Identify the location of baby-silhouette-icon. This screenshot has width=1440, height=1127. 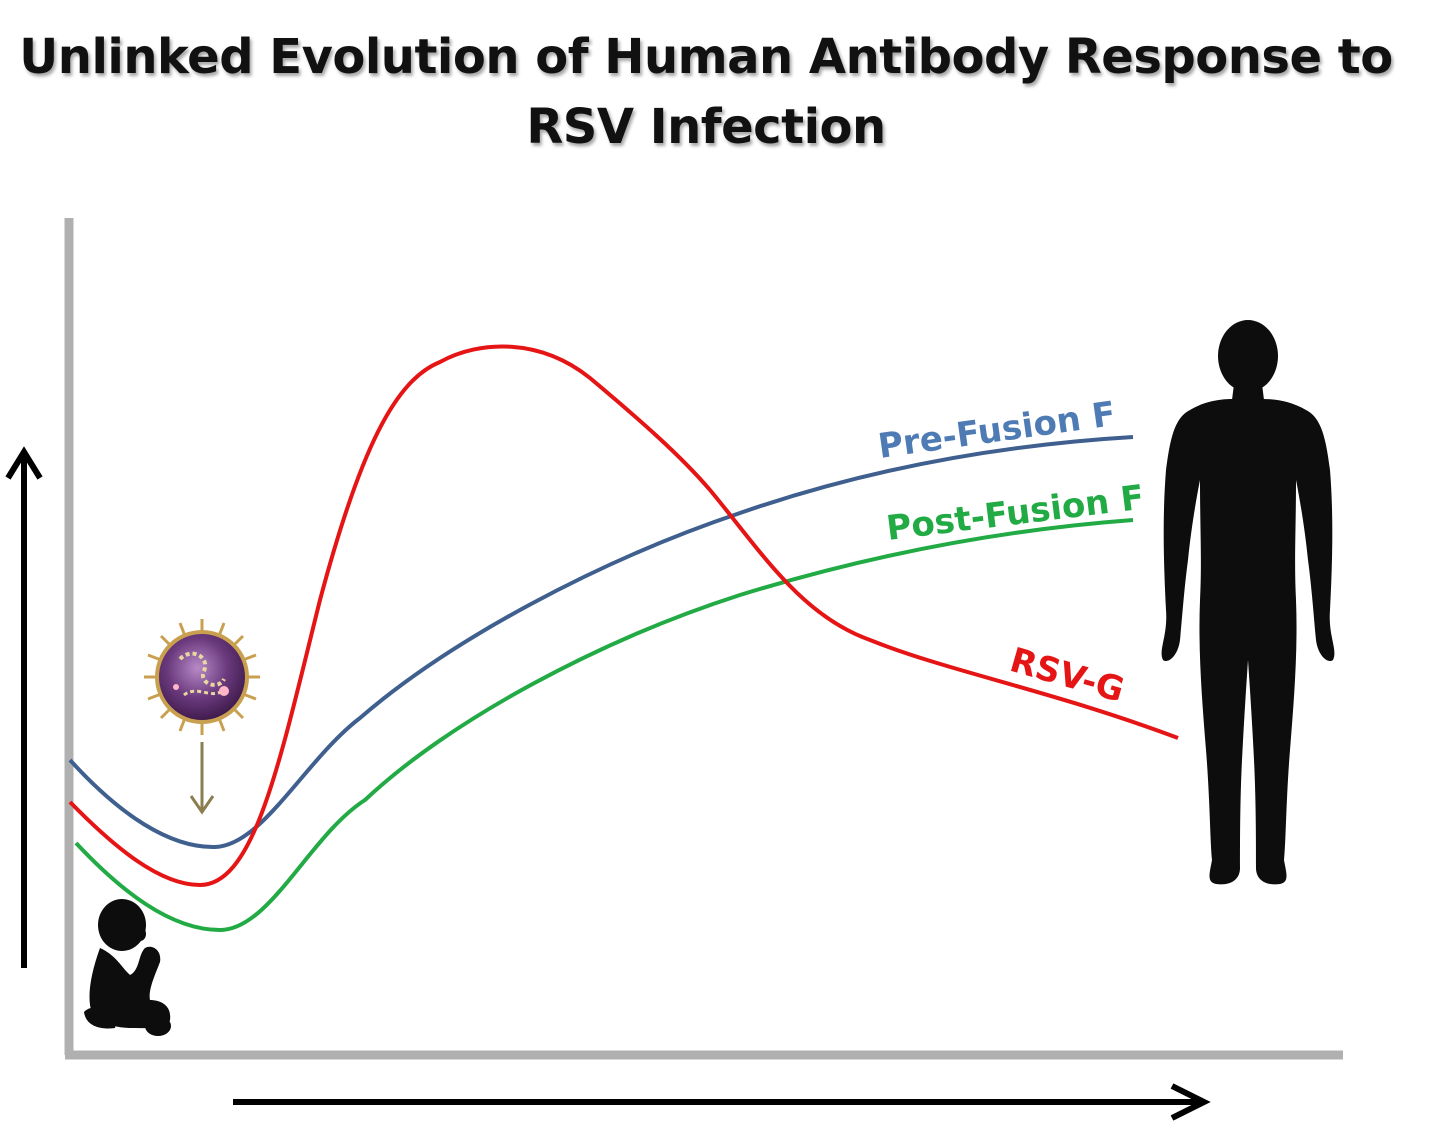
(127, 967).